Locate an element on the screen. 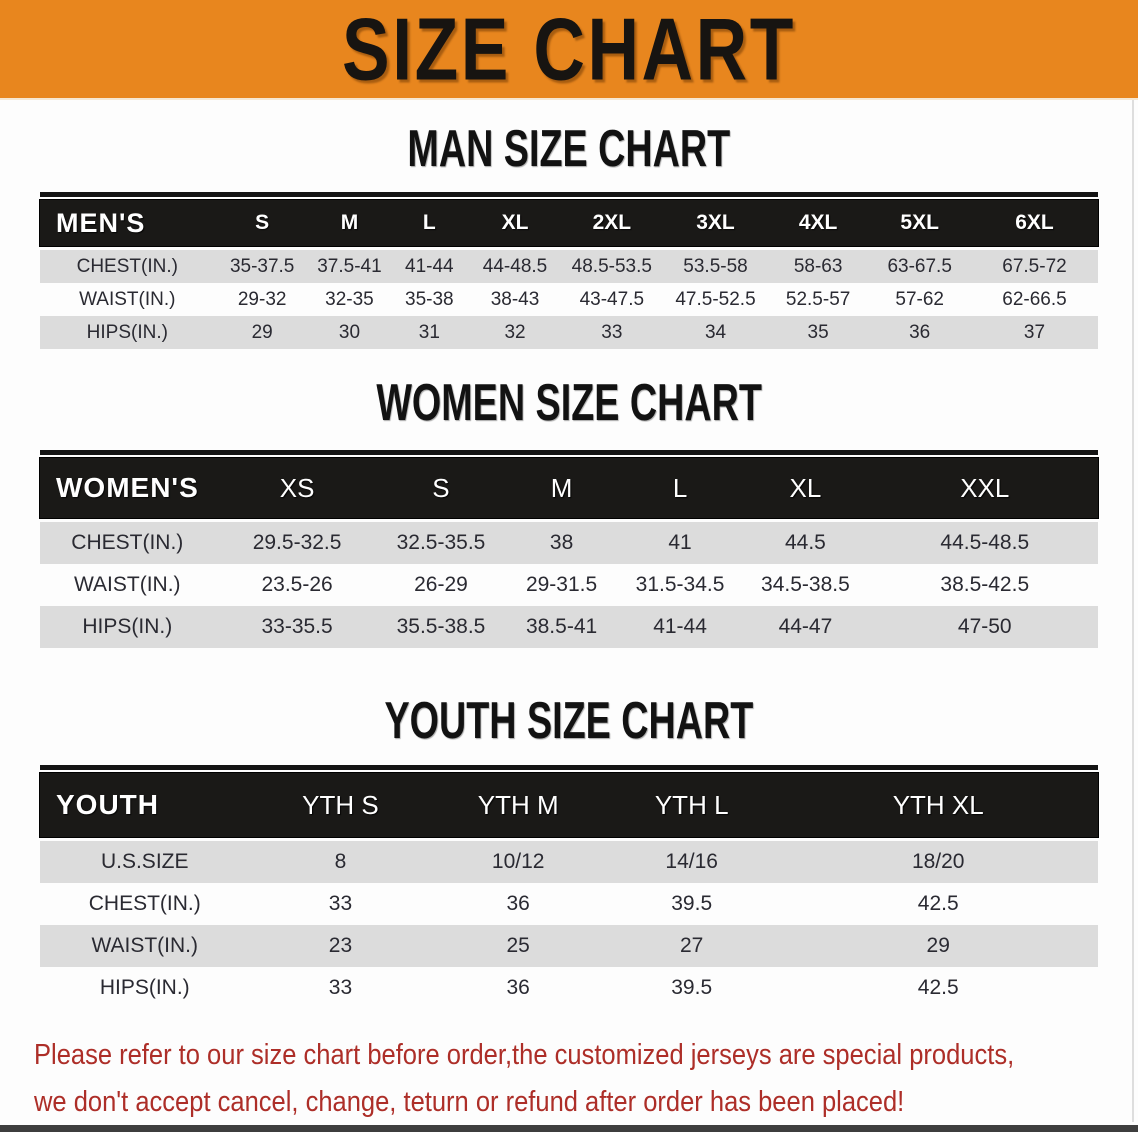  men-value-cell-1-5: 43-47.5 is located at coordinates (612, 299).